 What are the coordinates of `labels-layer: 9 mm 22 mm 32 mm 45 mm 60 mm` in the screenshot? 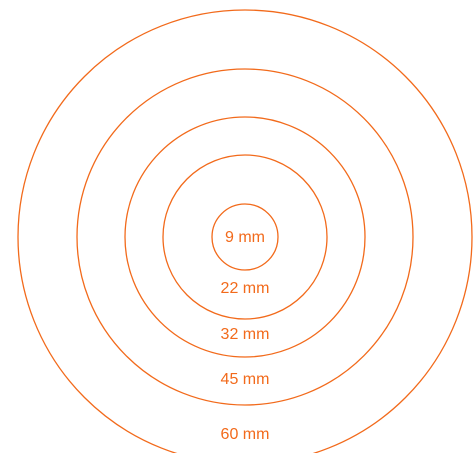 It's located at (245, 336).